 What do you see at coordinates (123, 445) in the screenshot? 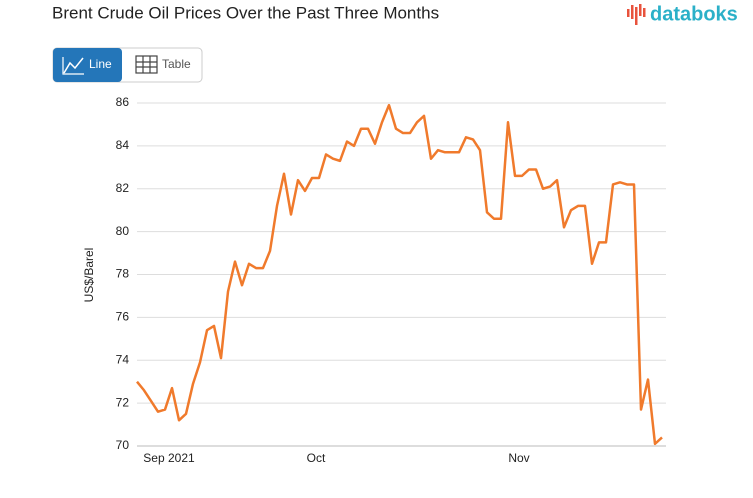
I see `y-tick-label: 70` at bounding box center [123, 445].